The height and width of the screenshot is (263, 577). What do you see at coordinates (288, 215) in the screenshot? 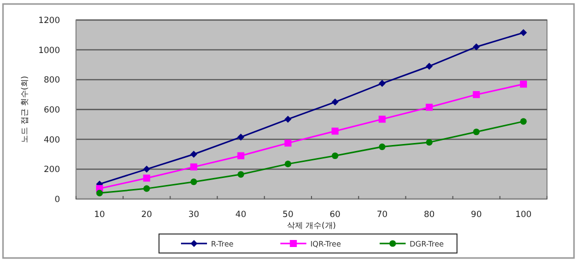
I see `x-tick-label: 50` at bounding box center [288, 215].